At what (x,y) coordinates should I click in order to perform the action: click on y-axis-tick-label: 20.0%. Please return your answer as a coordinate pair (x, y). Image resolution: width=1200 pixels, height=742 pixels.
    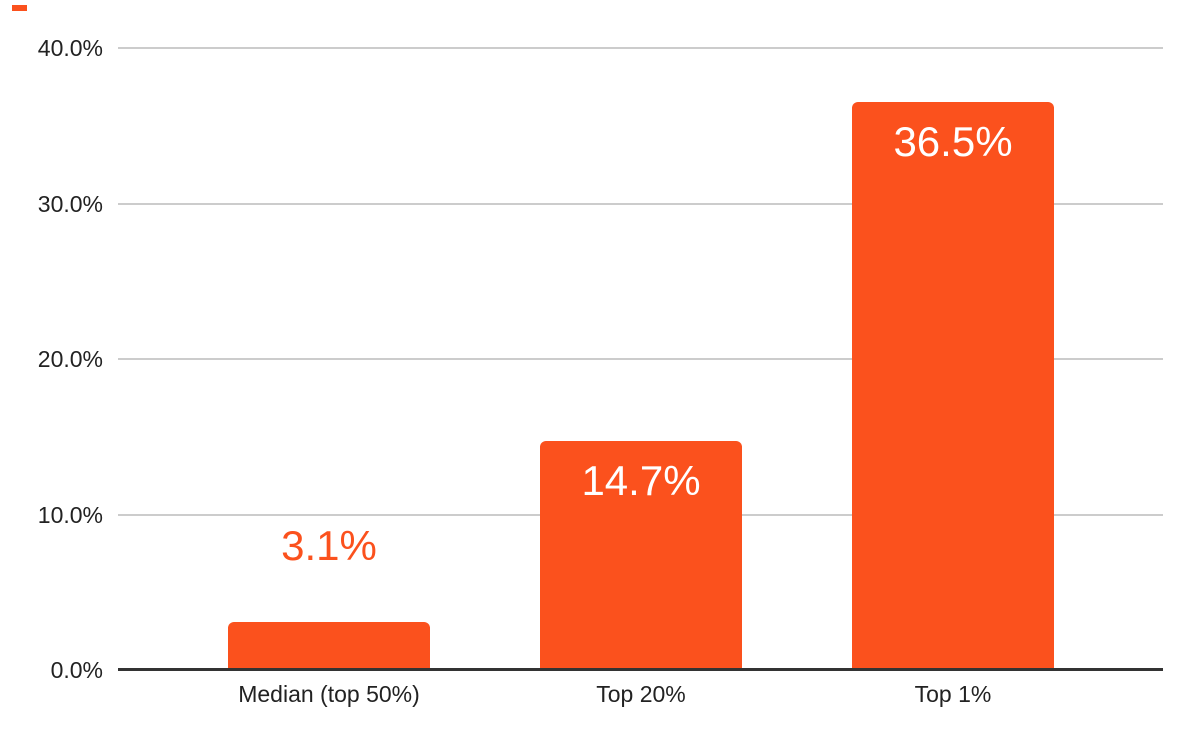
    Looking at the image, I should click on (70, 359).